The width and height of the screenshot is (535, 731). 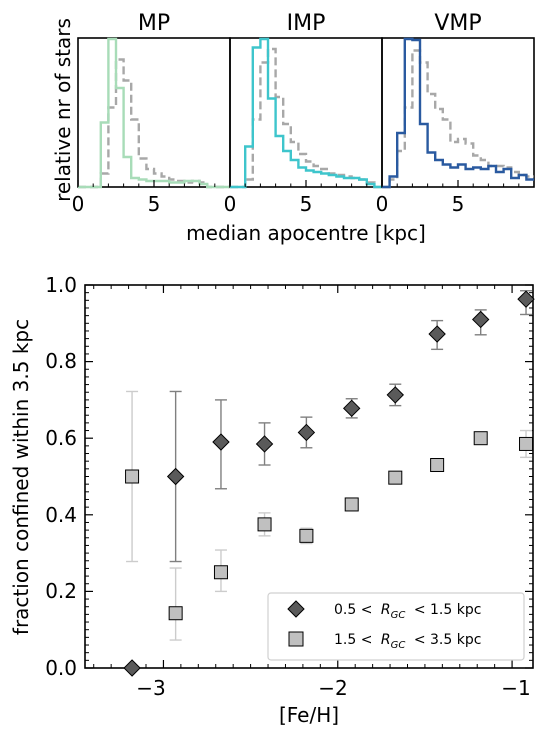 What do you see at coordinates (61, 361) in the screenshot?
I see `y-tick-label: 0.8` at bounding box center [61, 361].